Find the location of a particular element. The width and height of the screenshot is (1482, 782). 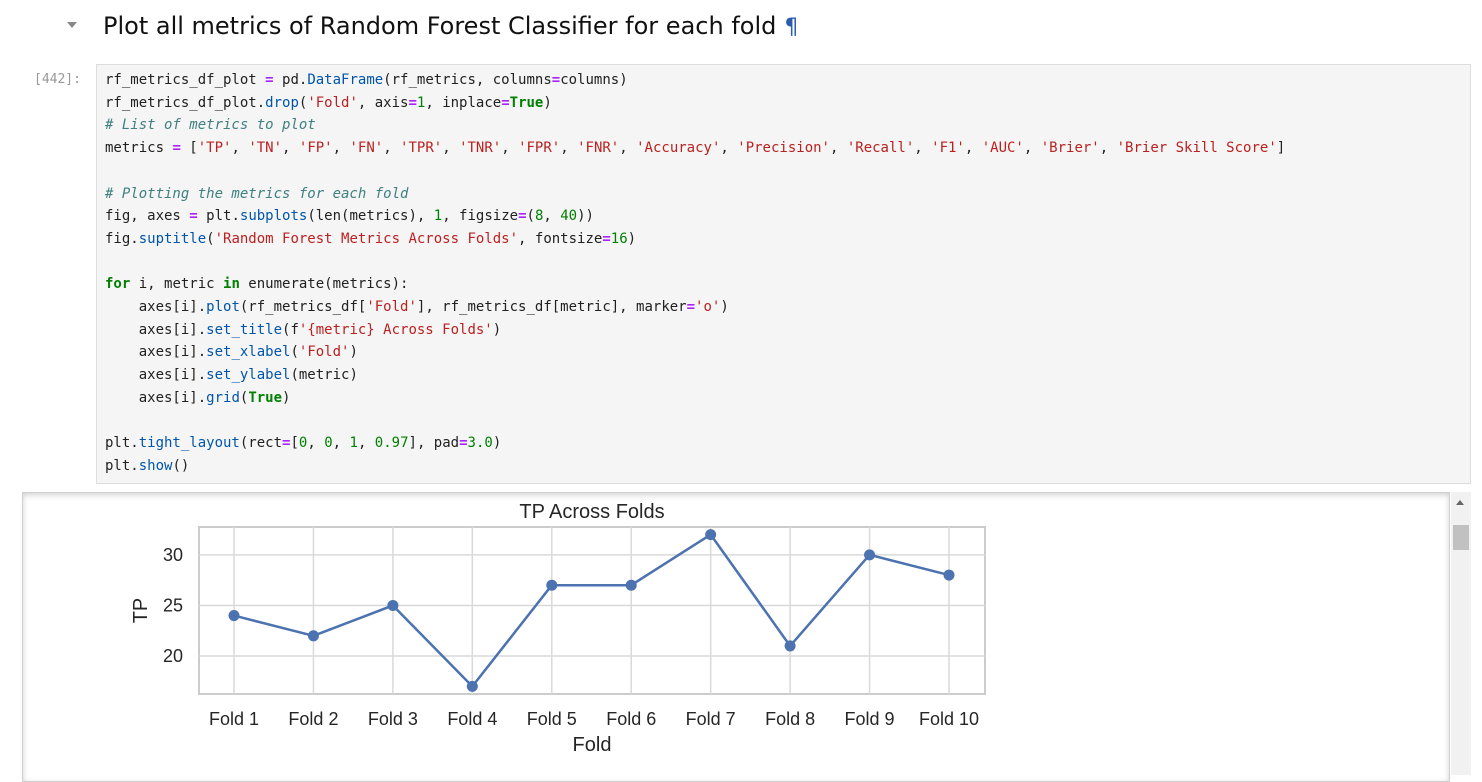

x-tick-label: Fold 8 is located at coordinates (790, 719).